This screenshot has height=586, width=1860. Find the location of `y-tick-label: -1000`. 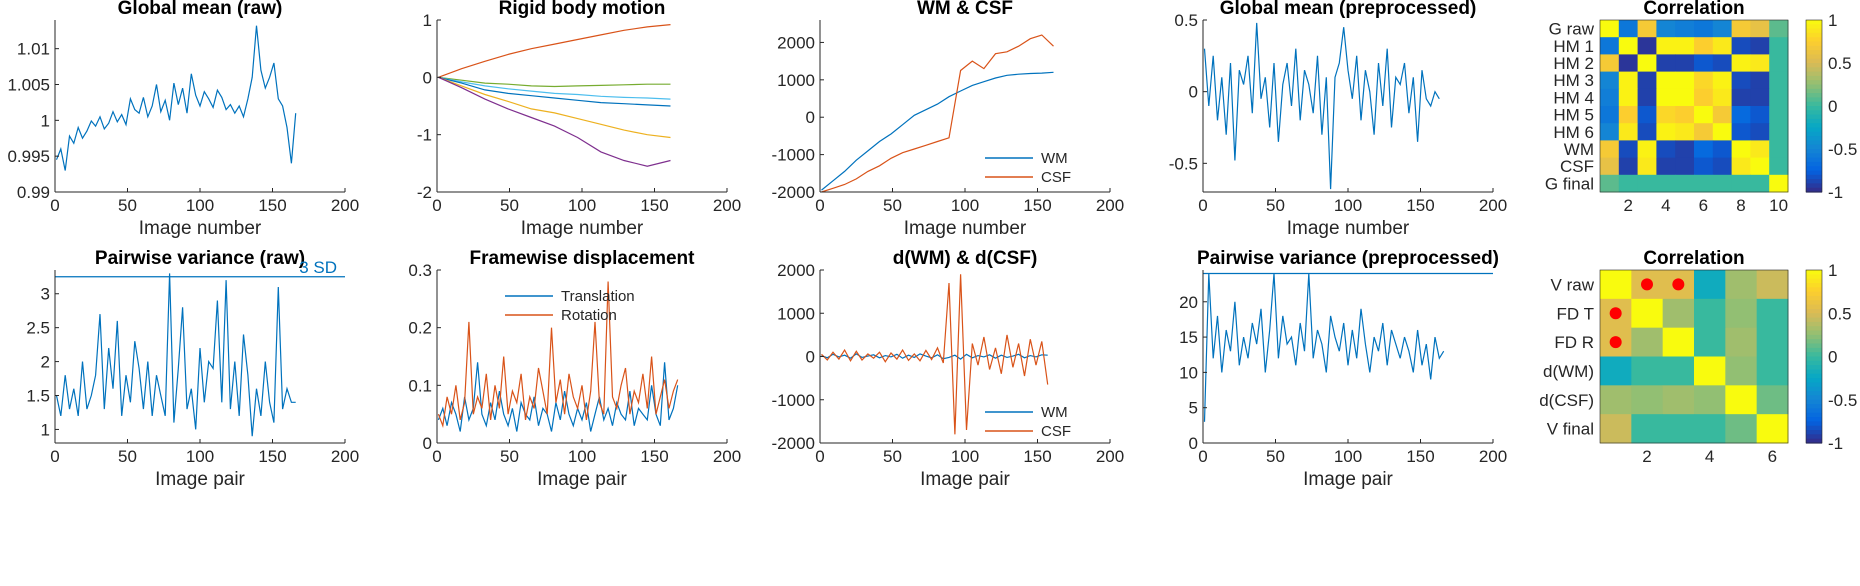

y-tick-label: -1000 is located at coordinates (793, 155).